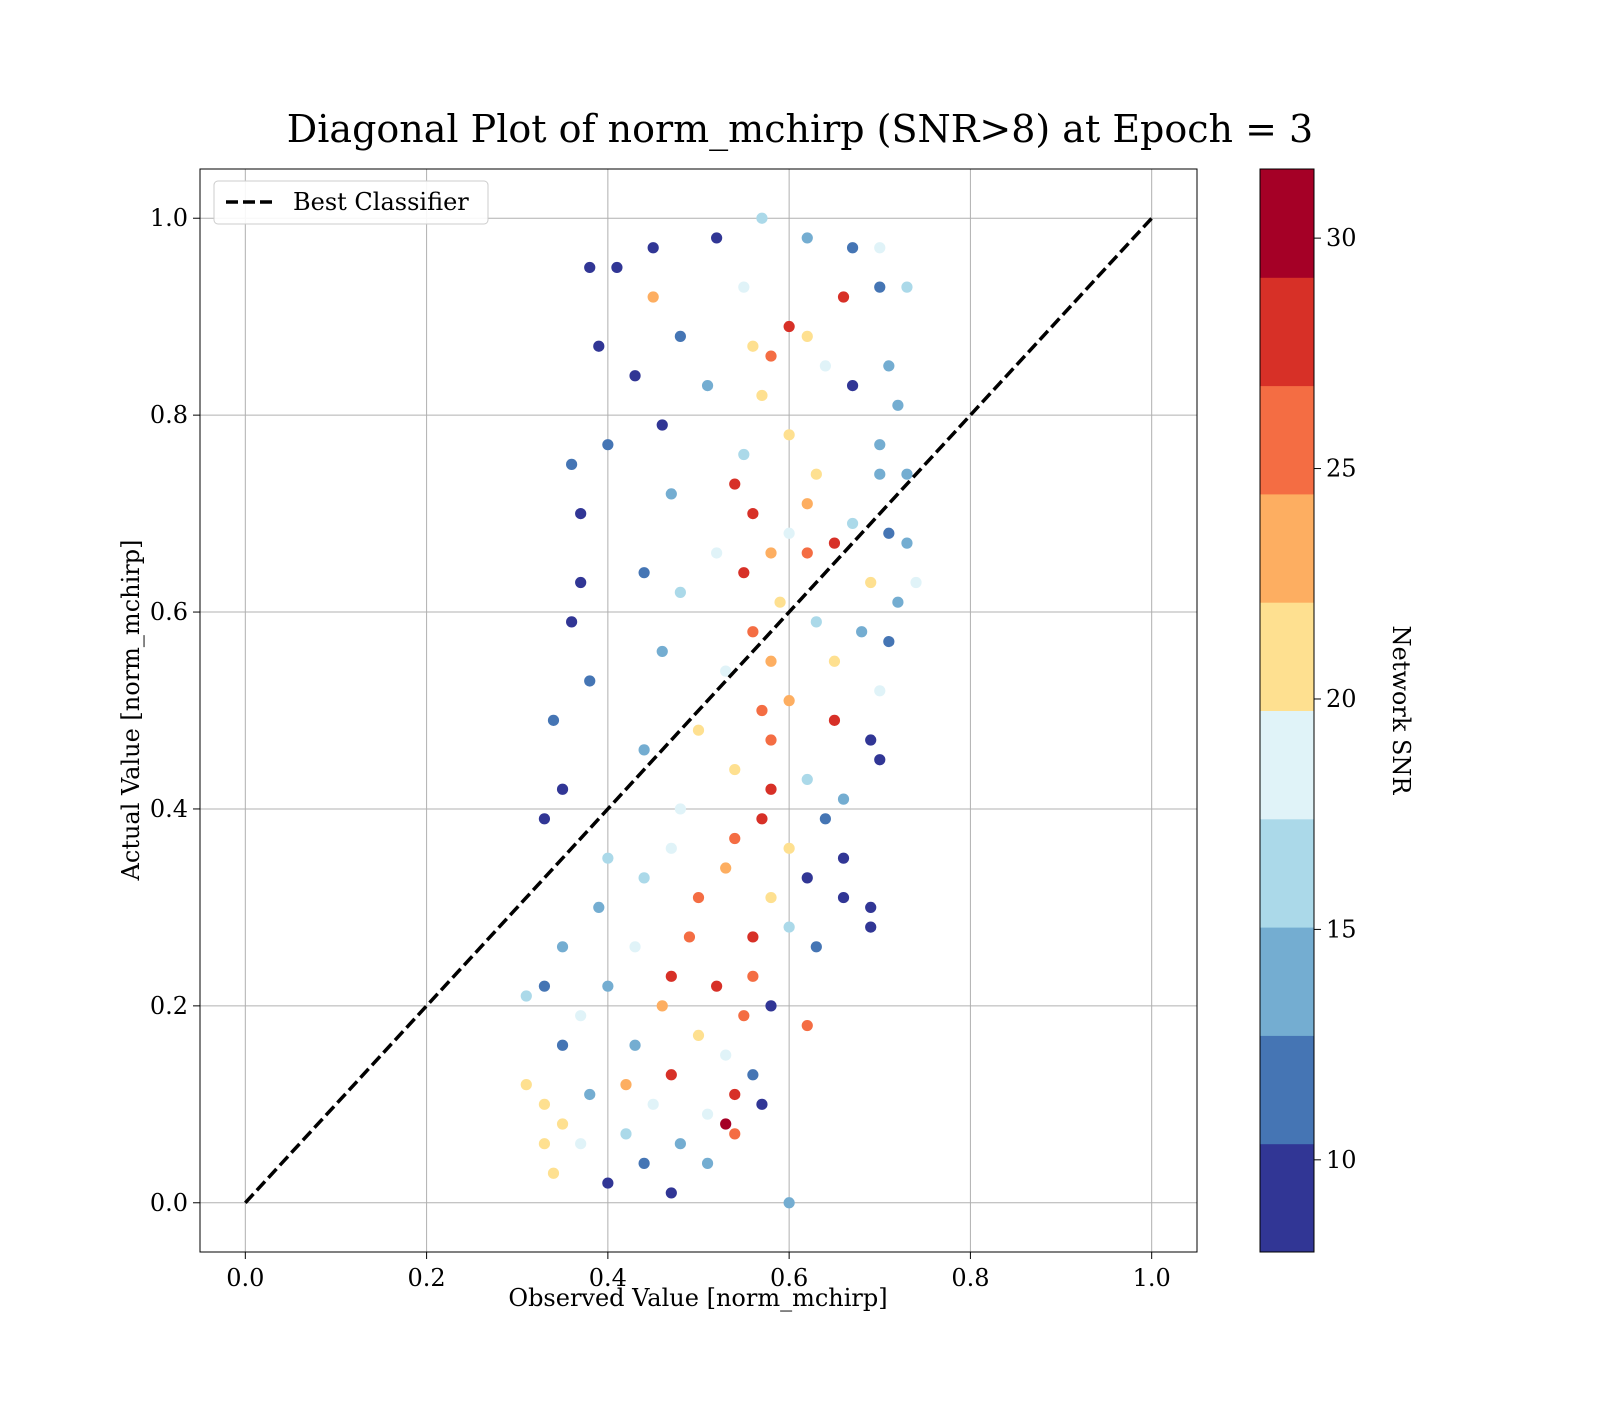  I want to click on colorbar-bands, so click(1287, 711).